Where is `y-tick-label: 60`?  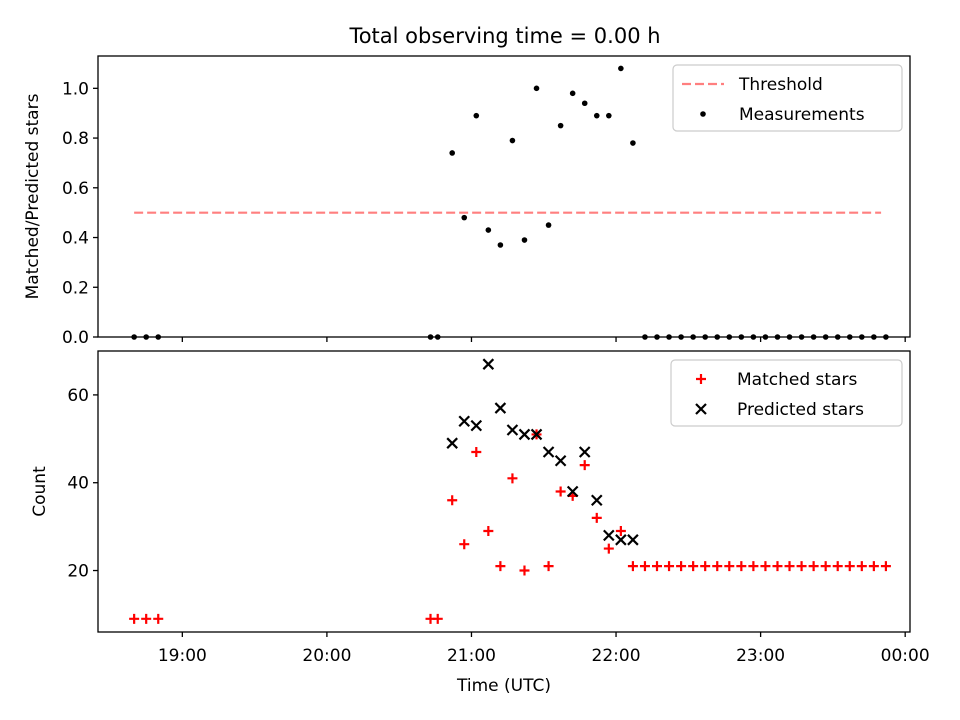
y-tick-label: 60 is located at coordinates (78, 396).